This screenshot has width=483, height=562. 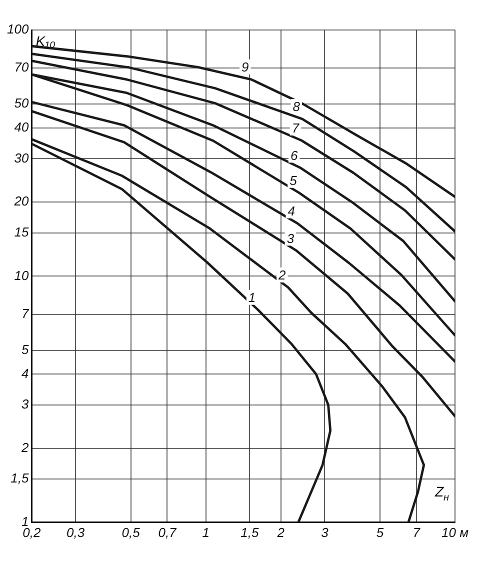 I want to click on x-tick-label: 7, so click(x=416, y=532).